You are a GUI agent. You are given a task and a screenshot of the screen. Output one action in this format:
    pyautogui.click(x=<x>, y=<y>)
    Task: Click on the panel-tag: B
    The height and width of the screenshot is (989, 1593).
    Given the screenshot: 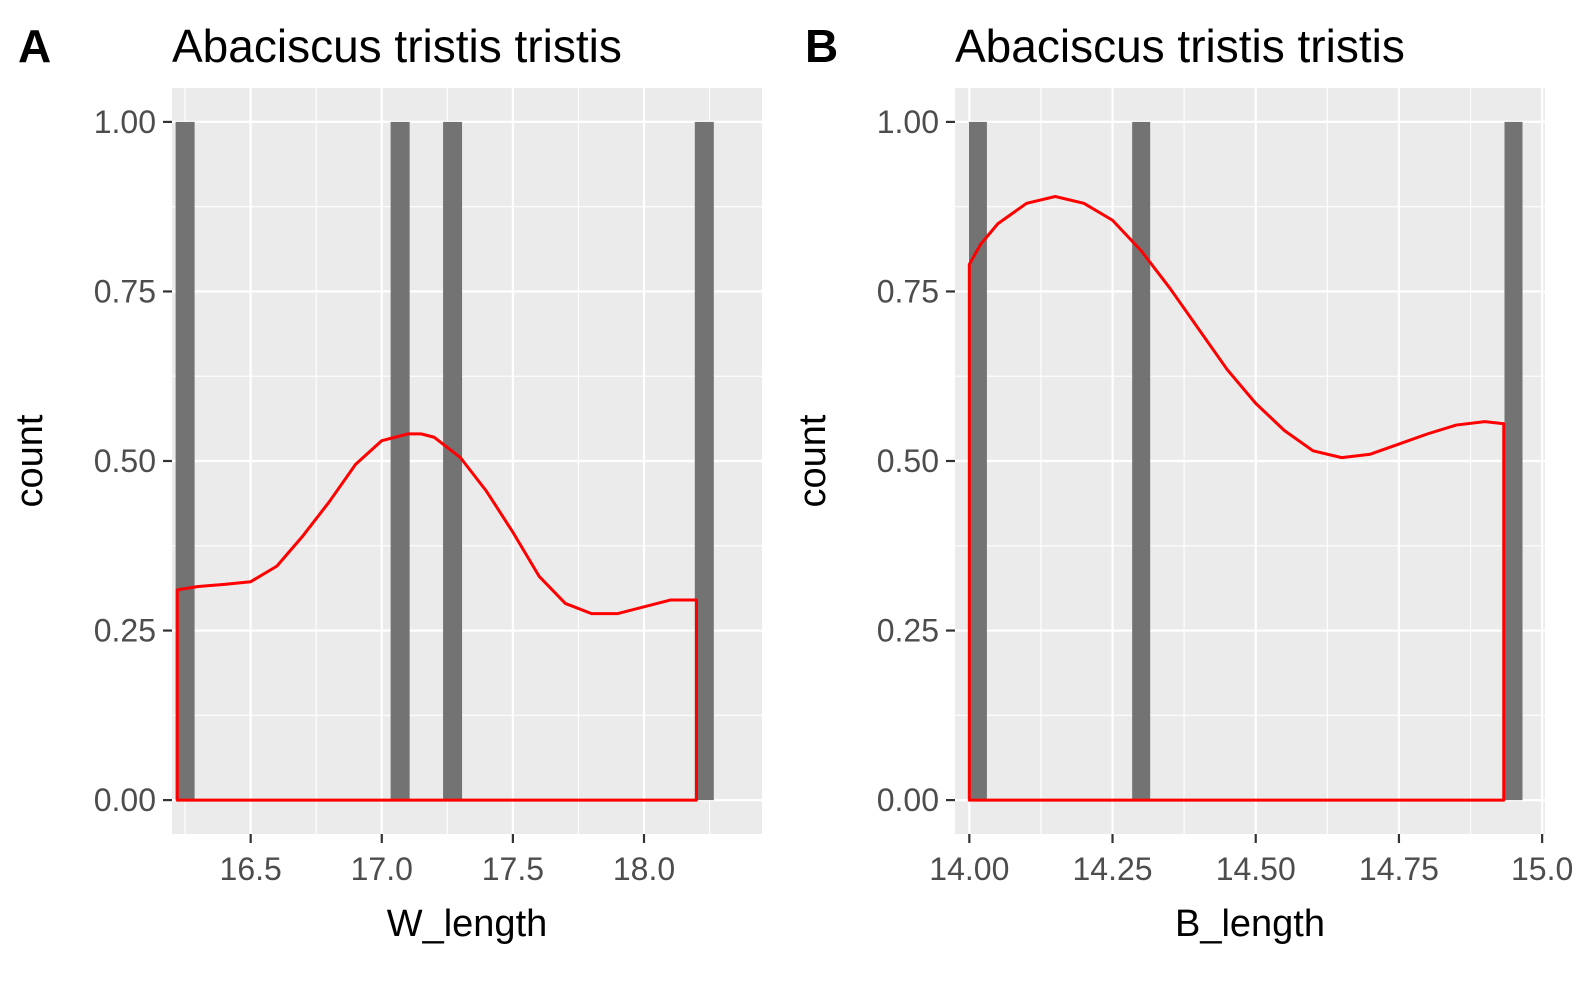 What is the action you would take?
    pyautogui.click(x=821, y=46)
    